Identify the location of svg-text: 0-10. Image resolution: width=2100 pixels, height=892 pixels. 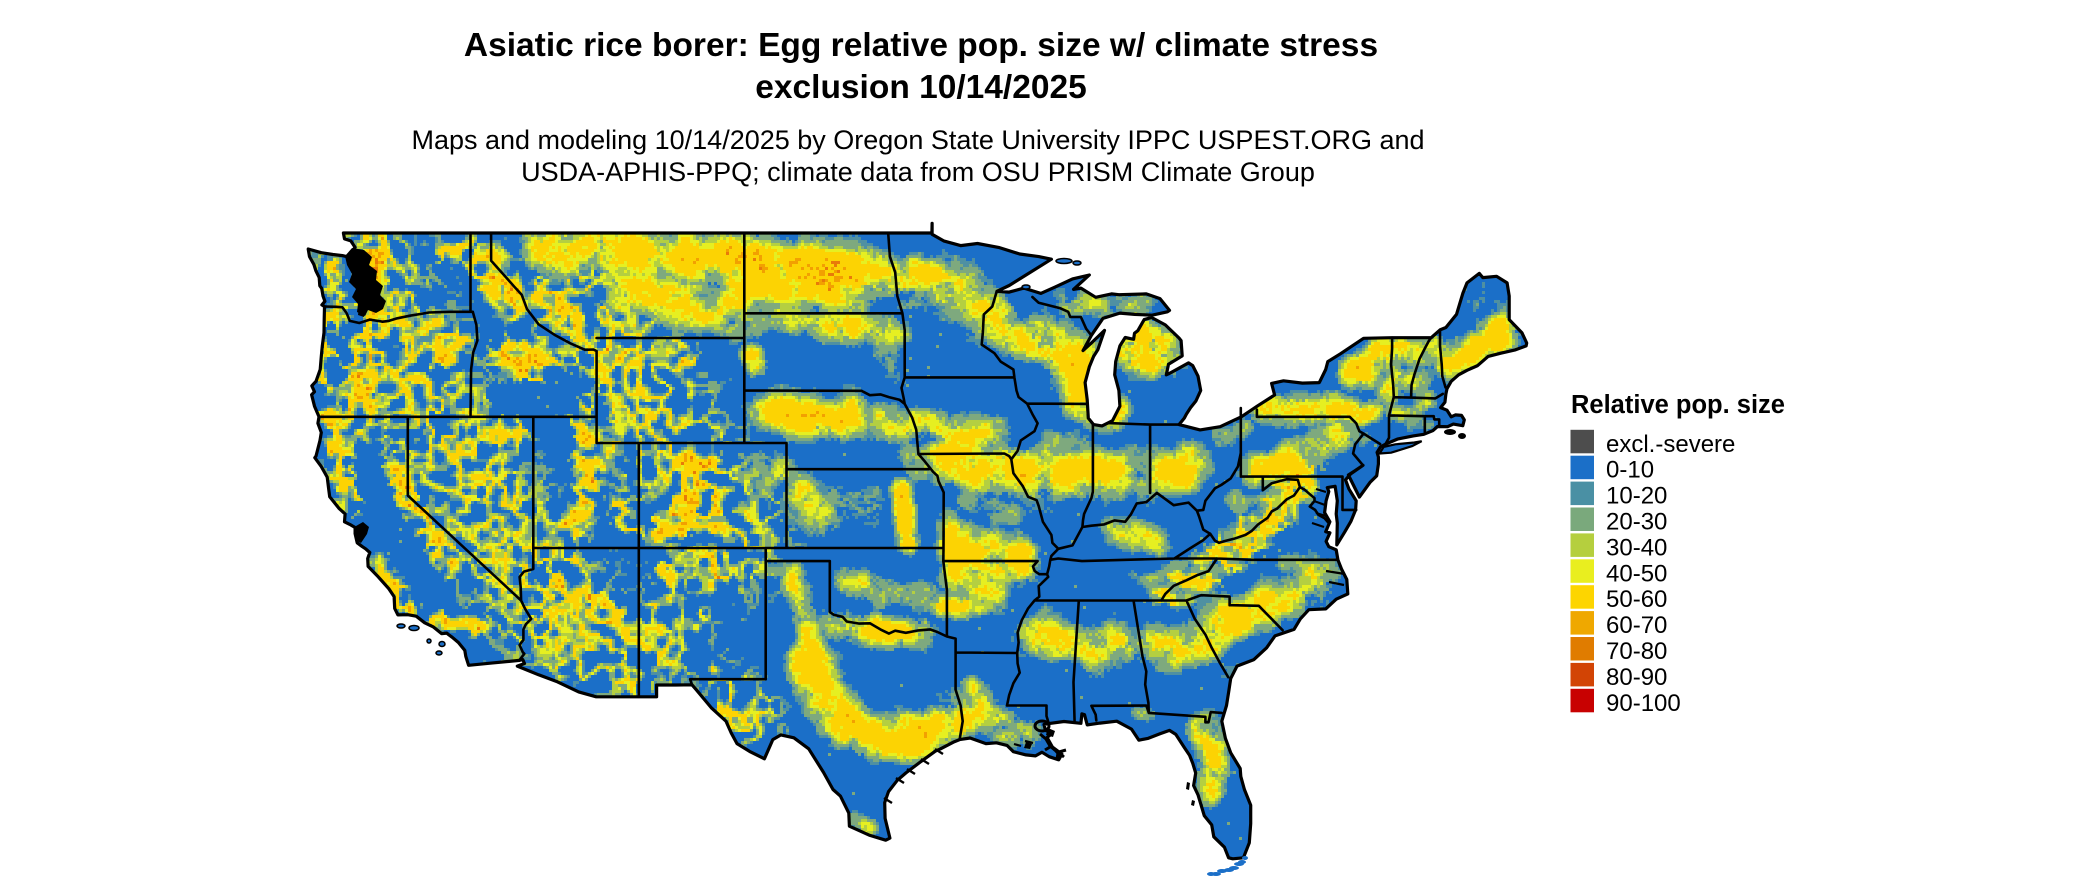
(1630, 470).